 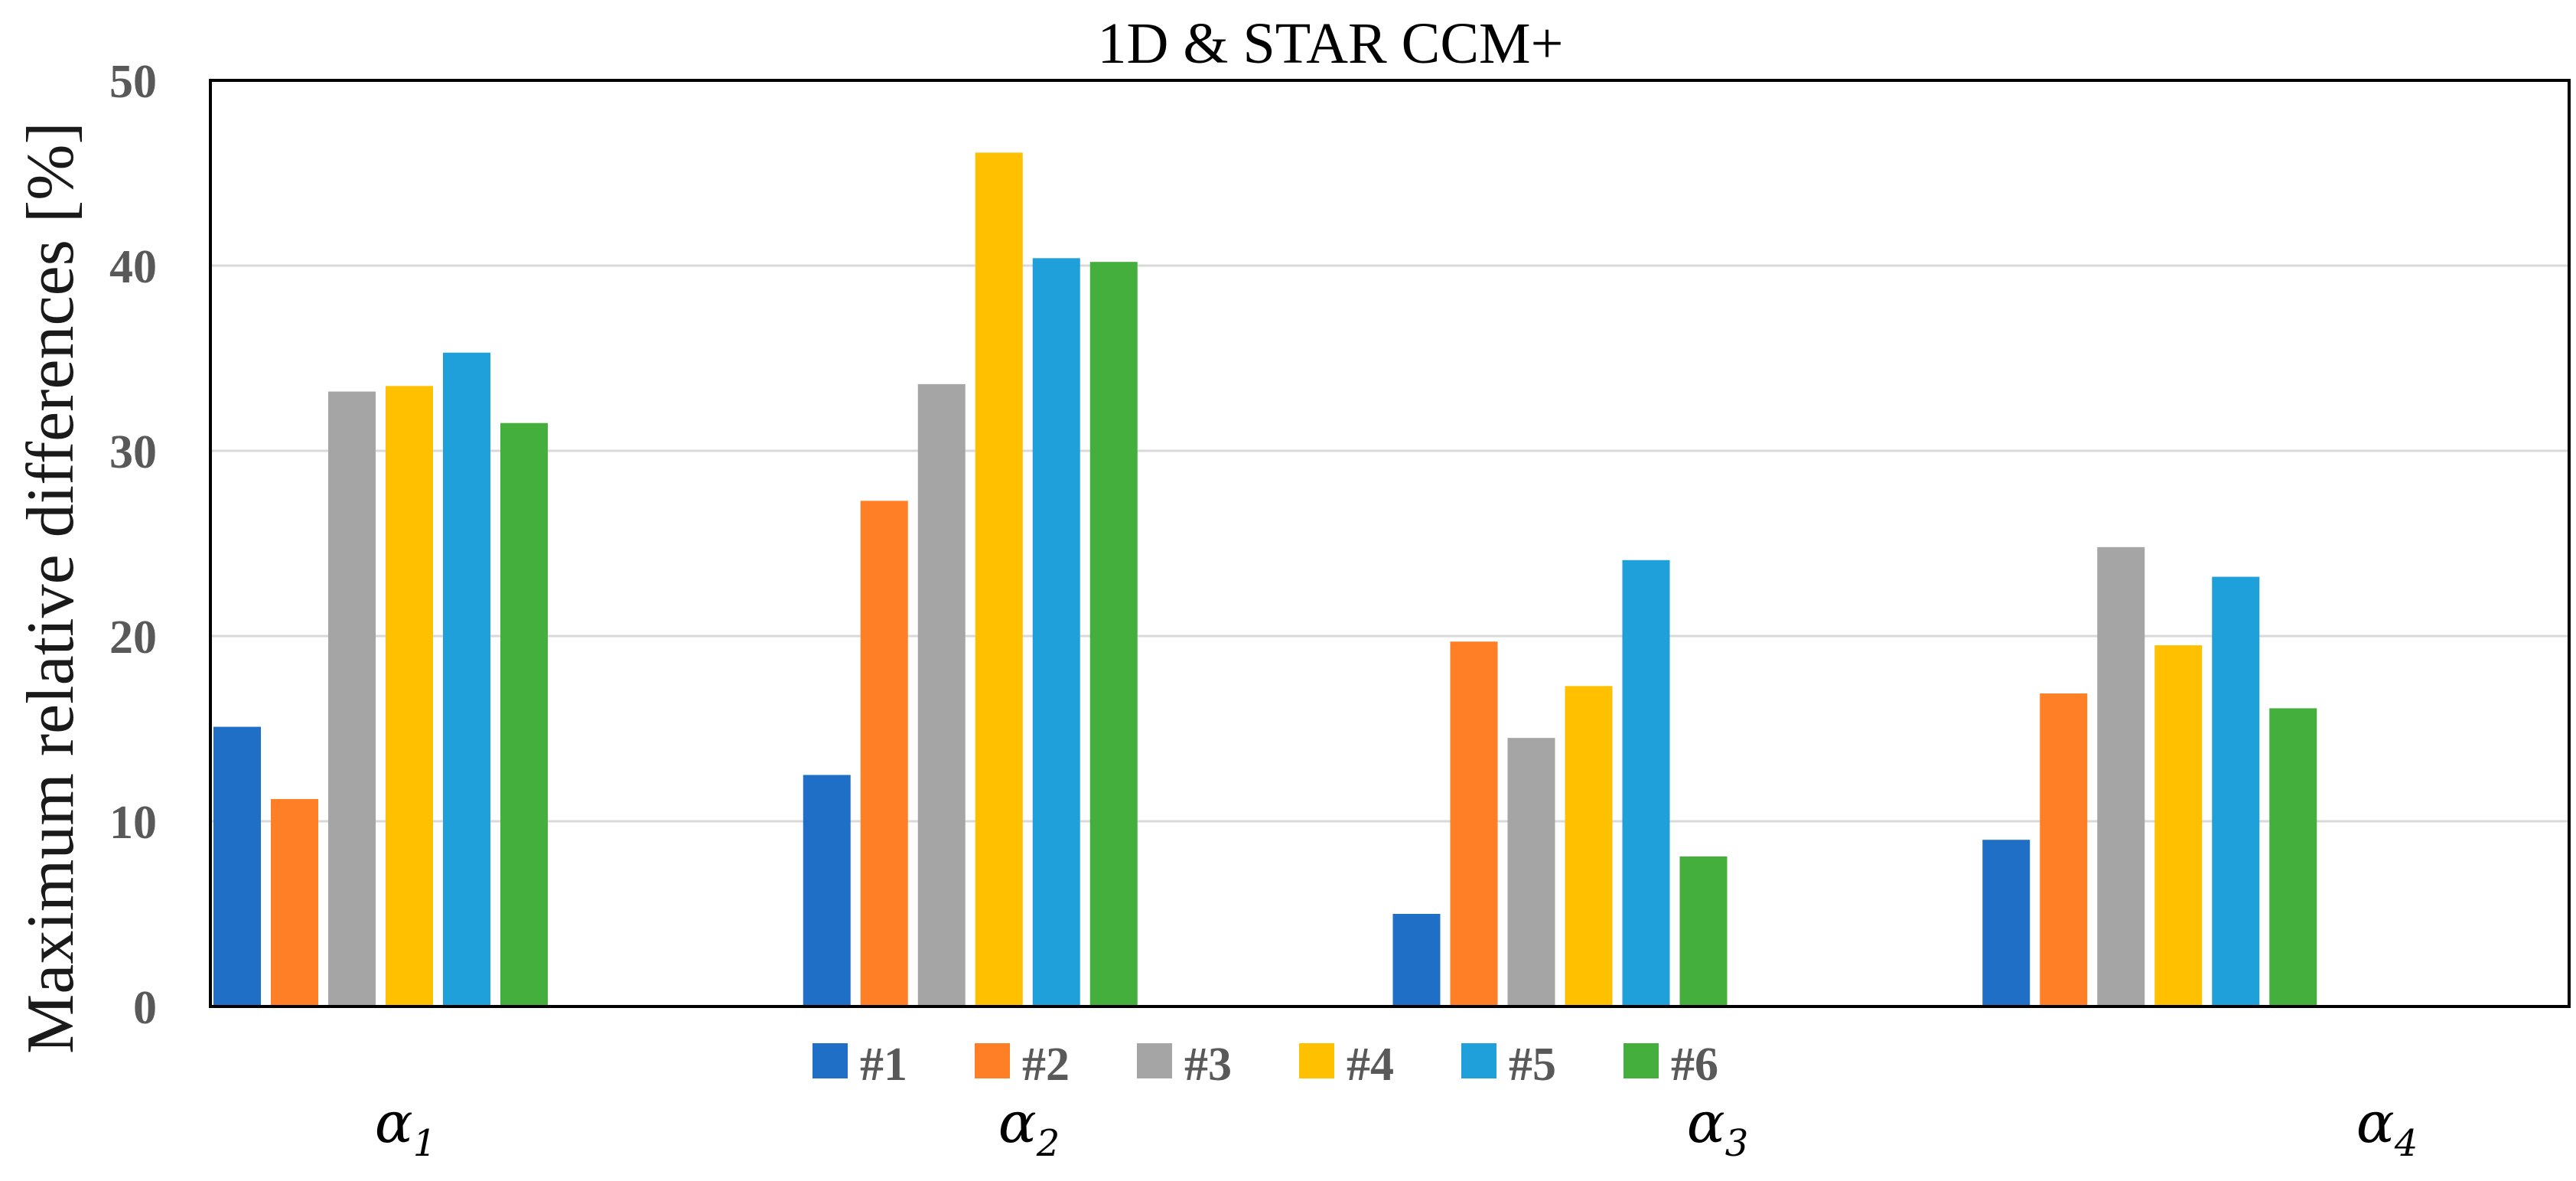 What do you see at coordinates (51, 588) in the screenshot?
I see `y-axis-label: Maximum relative differences [%]` at bounding box center [51, 588].